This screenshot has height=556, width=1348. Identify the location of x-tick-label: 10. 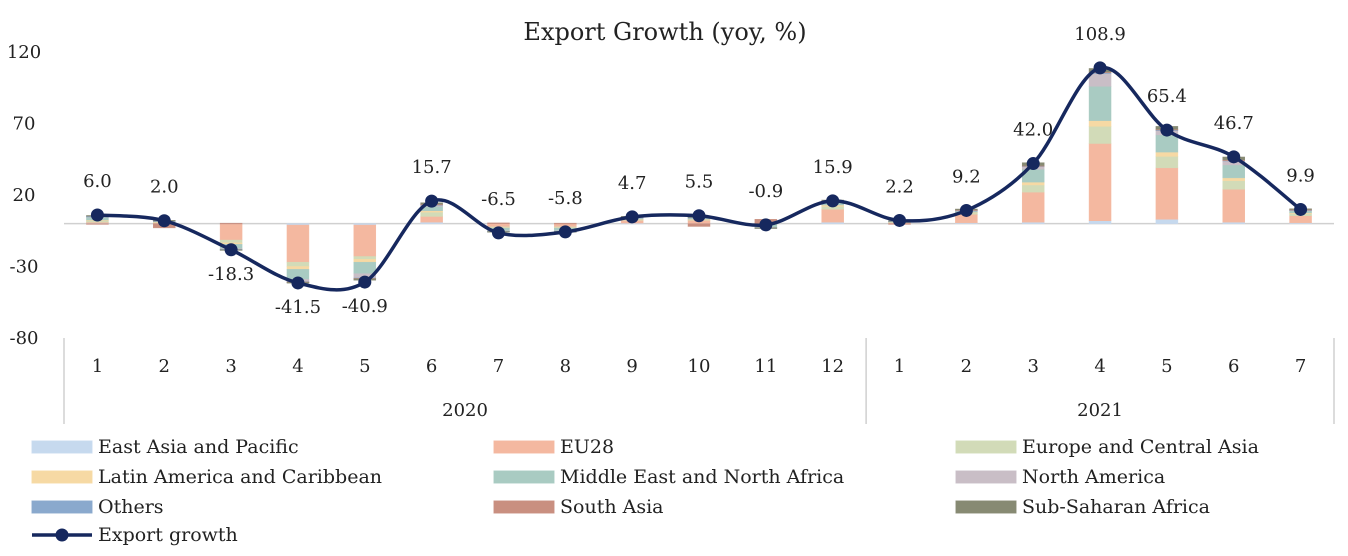
(699, 366).